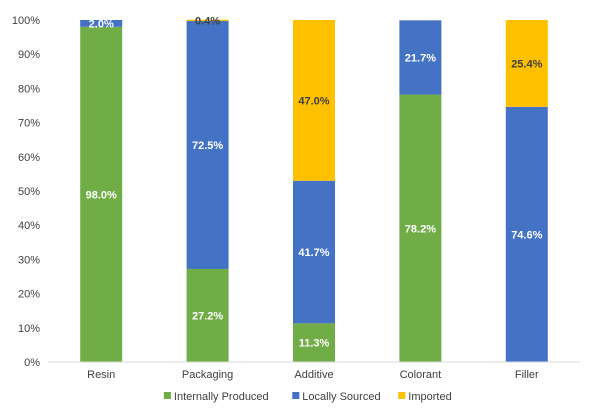  What do you see at coordinates (429, 397) in the screenshot?
I see `legend-label: Imported` at bounding box center [429, 397].